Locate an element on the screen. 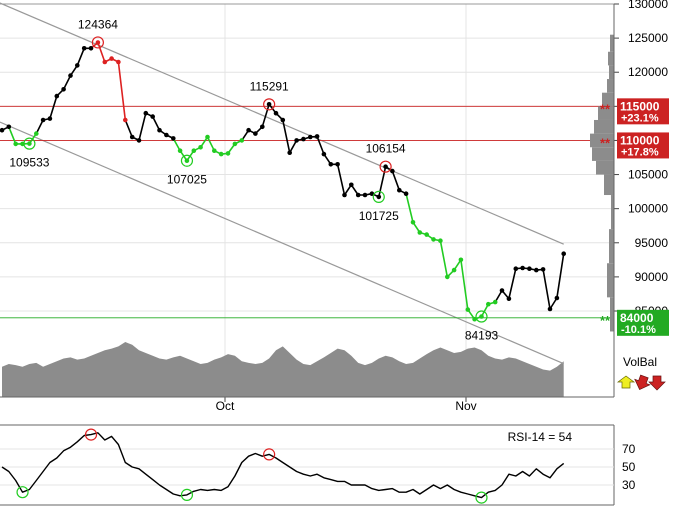  volbal-label: VolBal is located at coordinates (640, 362).